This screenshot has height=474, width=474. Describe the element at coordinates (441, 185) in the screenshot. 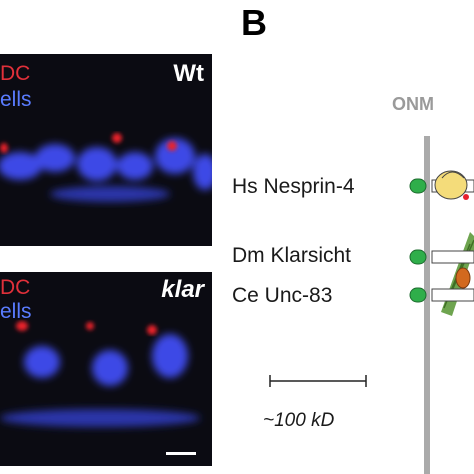

I see `protein-bar-nesprin4` at that location.